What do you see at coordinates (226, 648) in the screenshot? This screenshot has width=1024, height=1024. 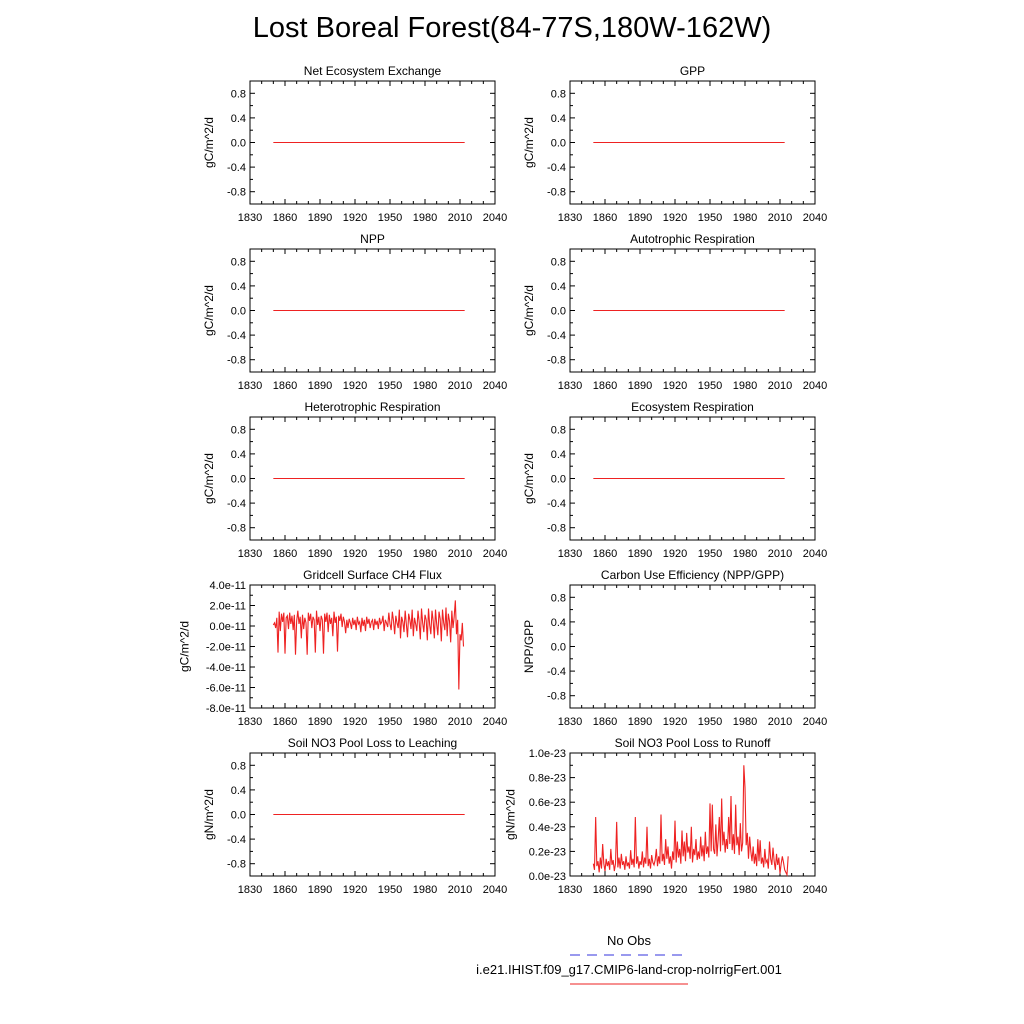 I see `y-tick-label: -2.0e-11` at bounding box center [226, 648].